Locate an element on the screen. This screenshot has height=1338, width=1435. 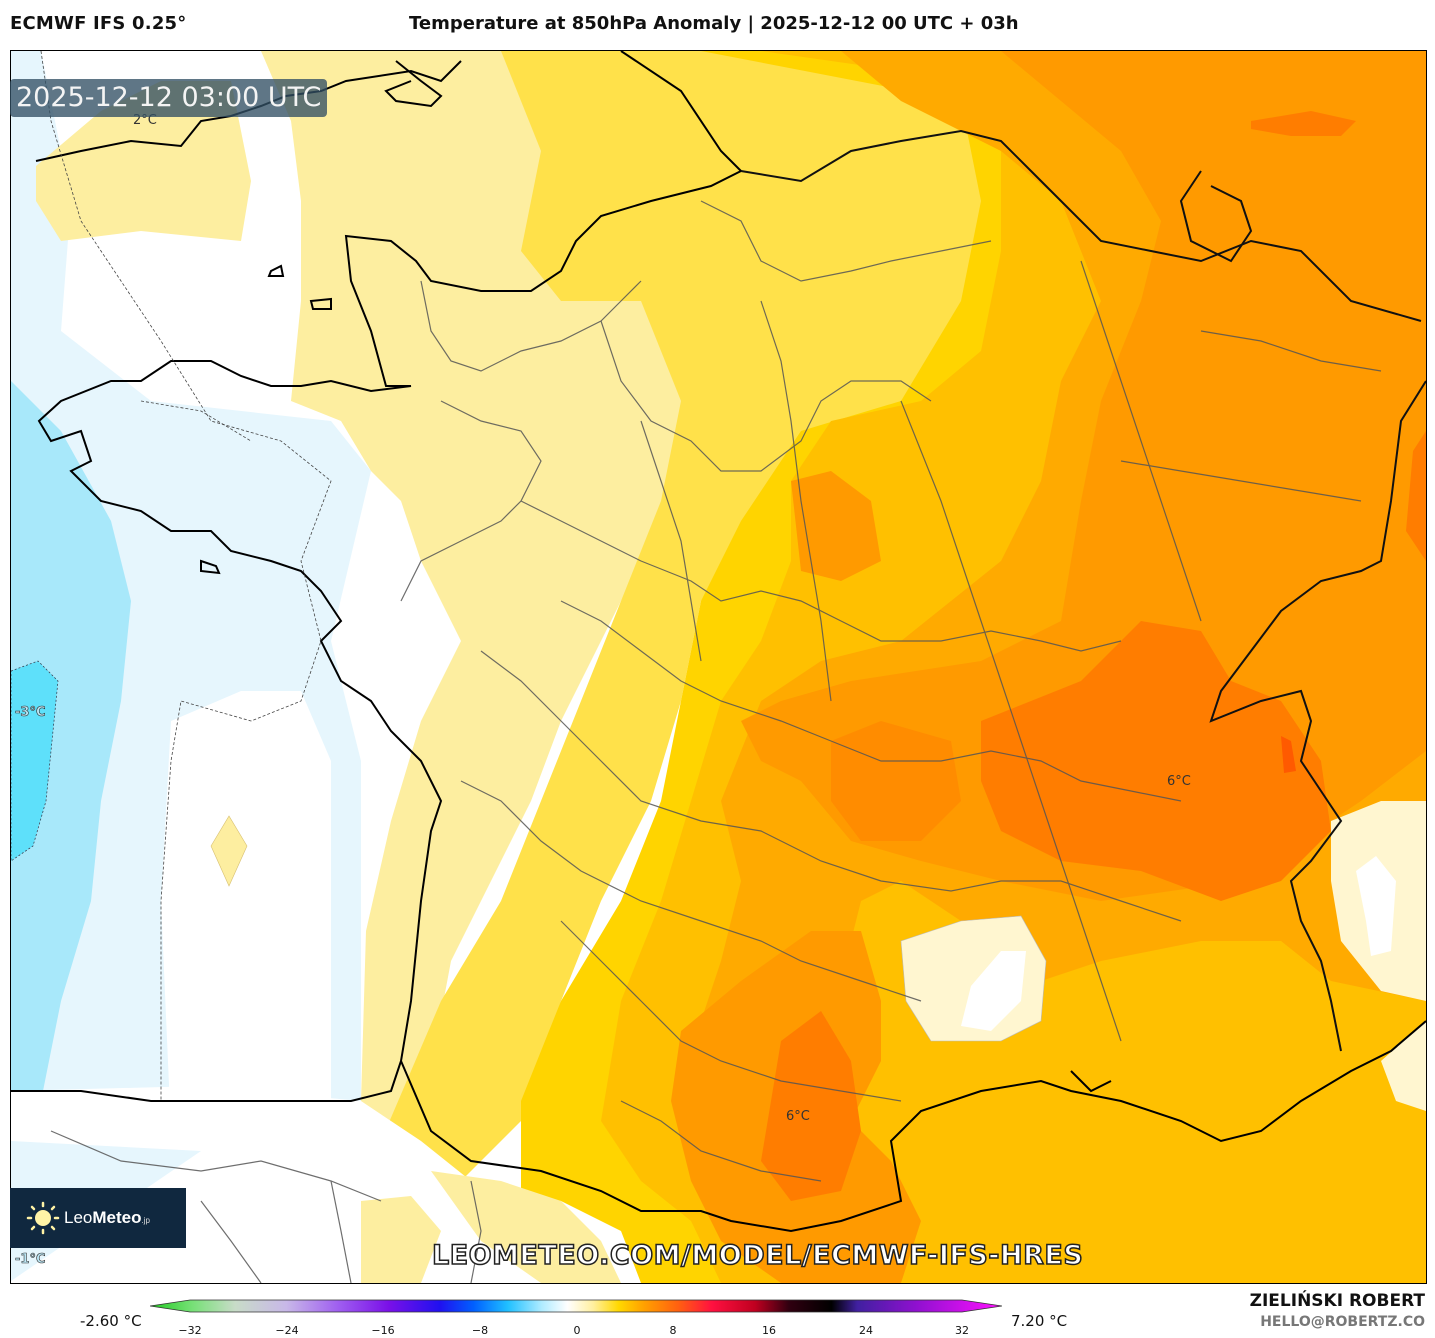
valid-time-badge: 2025-12-12 03:00 UTC is located at coordinates (169, 98).